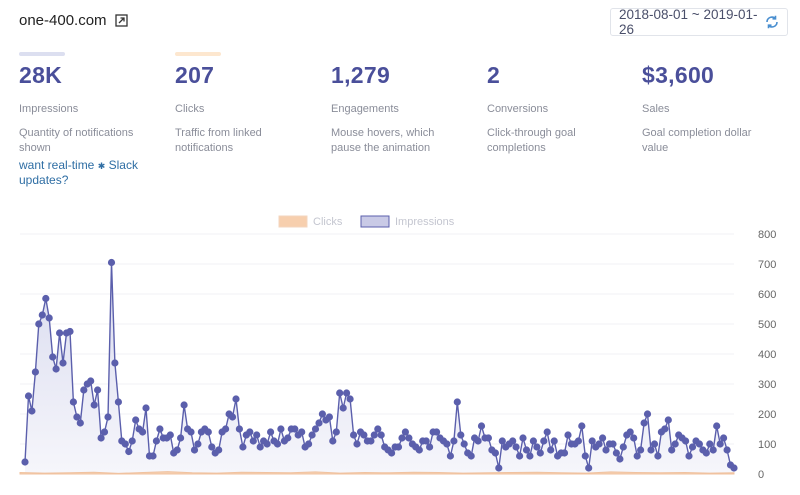  What do you see at coordinates (84, 172) in the screenshot?
I see `slack-updates-link: want real-time ✱ Slack updates?` at bounding box center [84, 172].